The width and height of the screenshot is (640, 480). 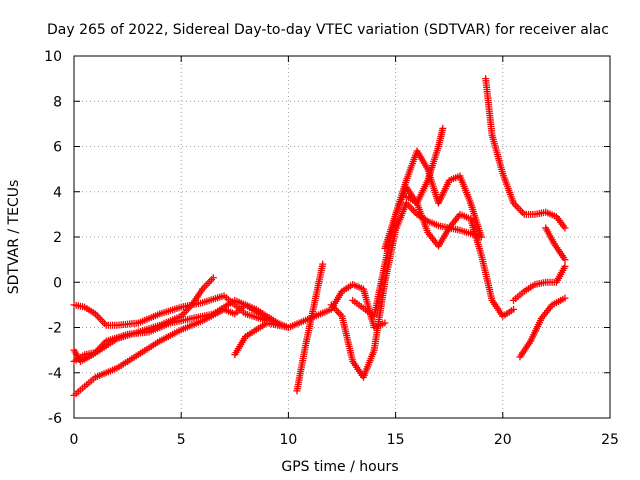 What do you see at coordinates (503, 440) in the screenshot?
I see `x-tick-label: 20` at bounding box center [503, 440].